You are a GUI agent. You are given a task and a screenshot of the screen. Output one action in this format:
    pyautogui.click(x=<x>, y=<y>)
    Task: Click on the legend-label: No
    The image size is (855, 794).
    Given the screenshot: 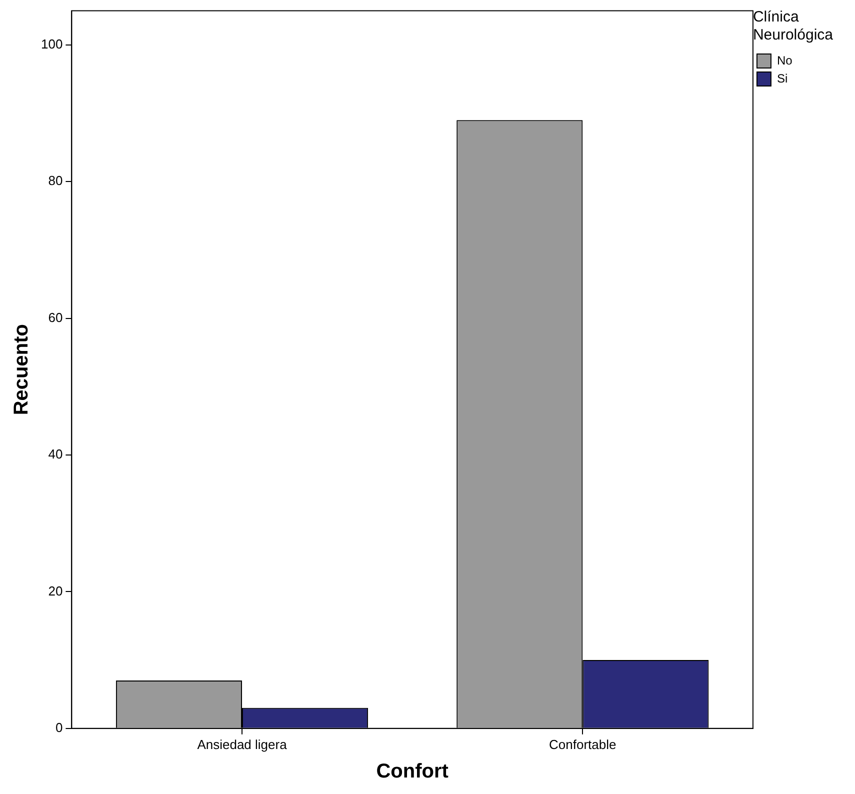 What is the action you would take?
    pyautogui.click(x=784, y=60)
    